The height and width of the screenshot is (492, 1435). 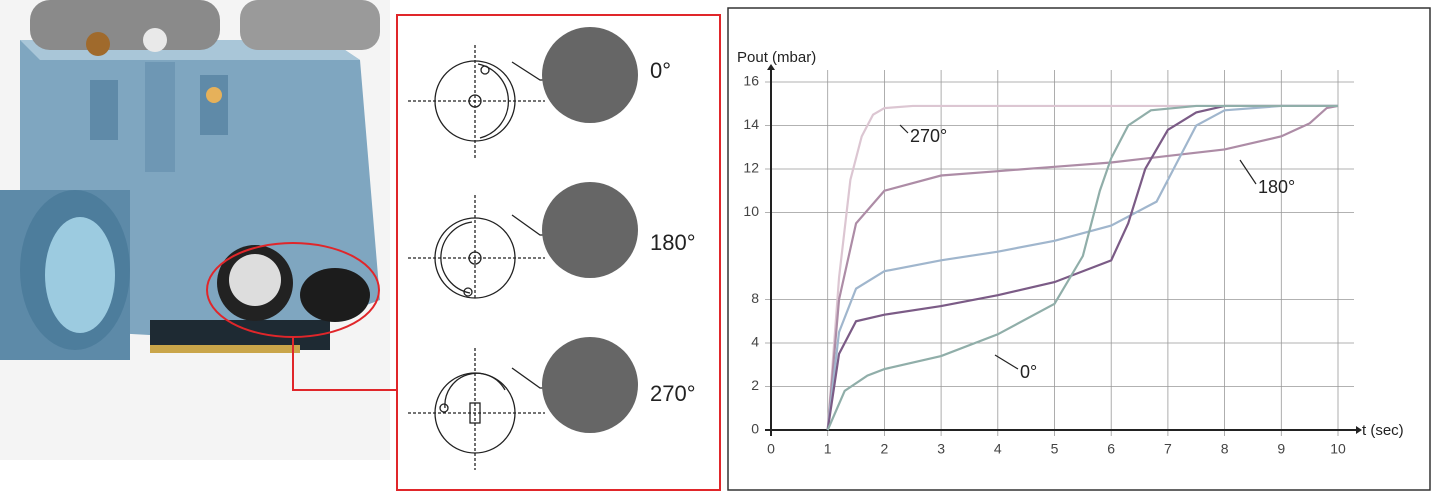 What do you see at coordinates (928, 136) in the screenshot?
I see `series-label: 270°` at bounding box center [928, 136].